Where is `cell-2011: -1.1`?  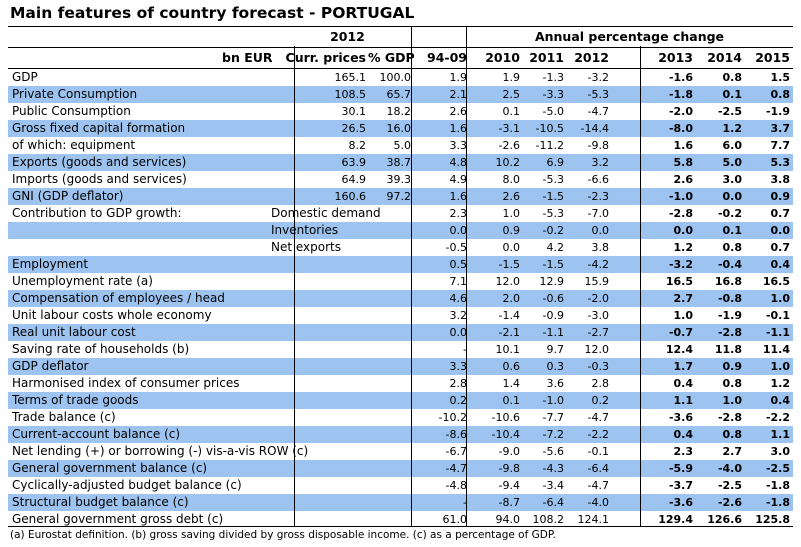
cell-2011: -1.1 is located at coordinates (553, 332).